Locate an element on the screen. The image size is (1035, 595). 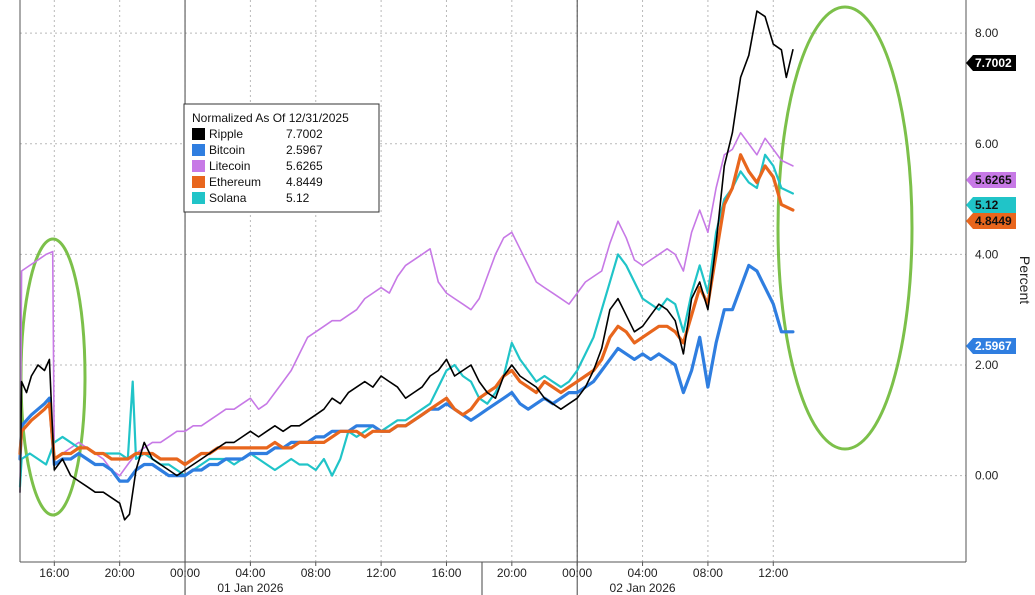
legend-box is located at coordinates (281, 158).